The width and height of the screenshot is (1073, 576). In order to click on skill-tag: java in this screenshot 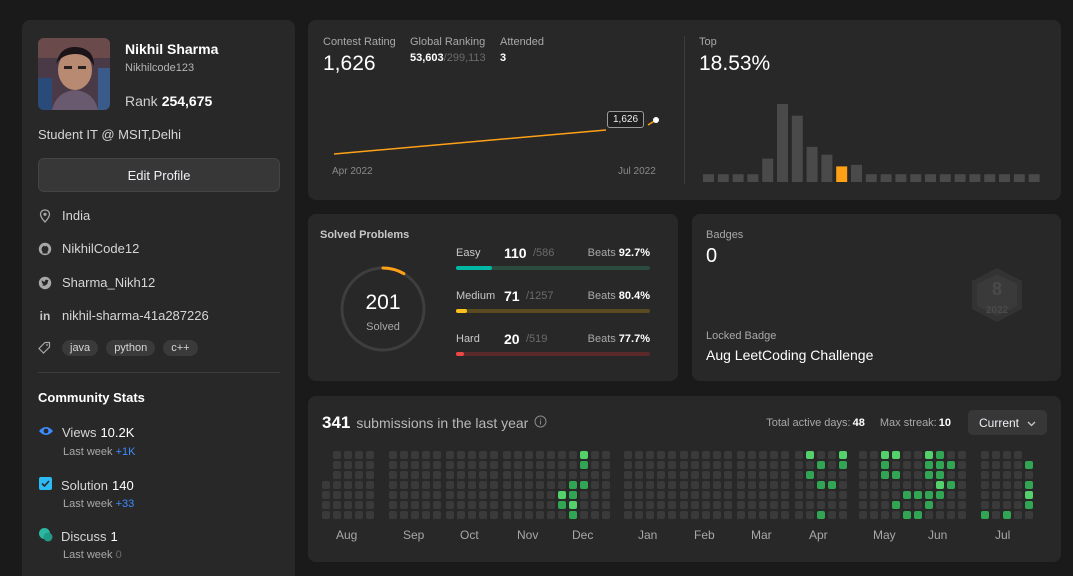, I will do `click(80, 348)`.